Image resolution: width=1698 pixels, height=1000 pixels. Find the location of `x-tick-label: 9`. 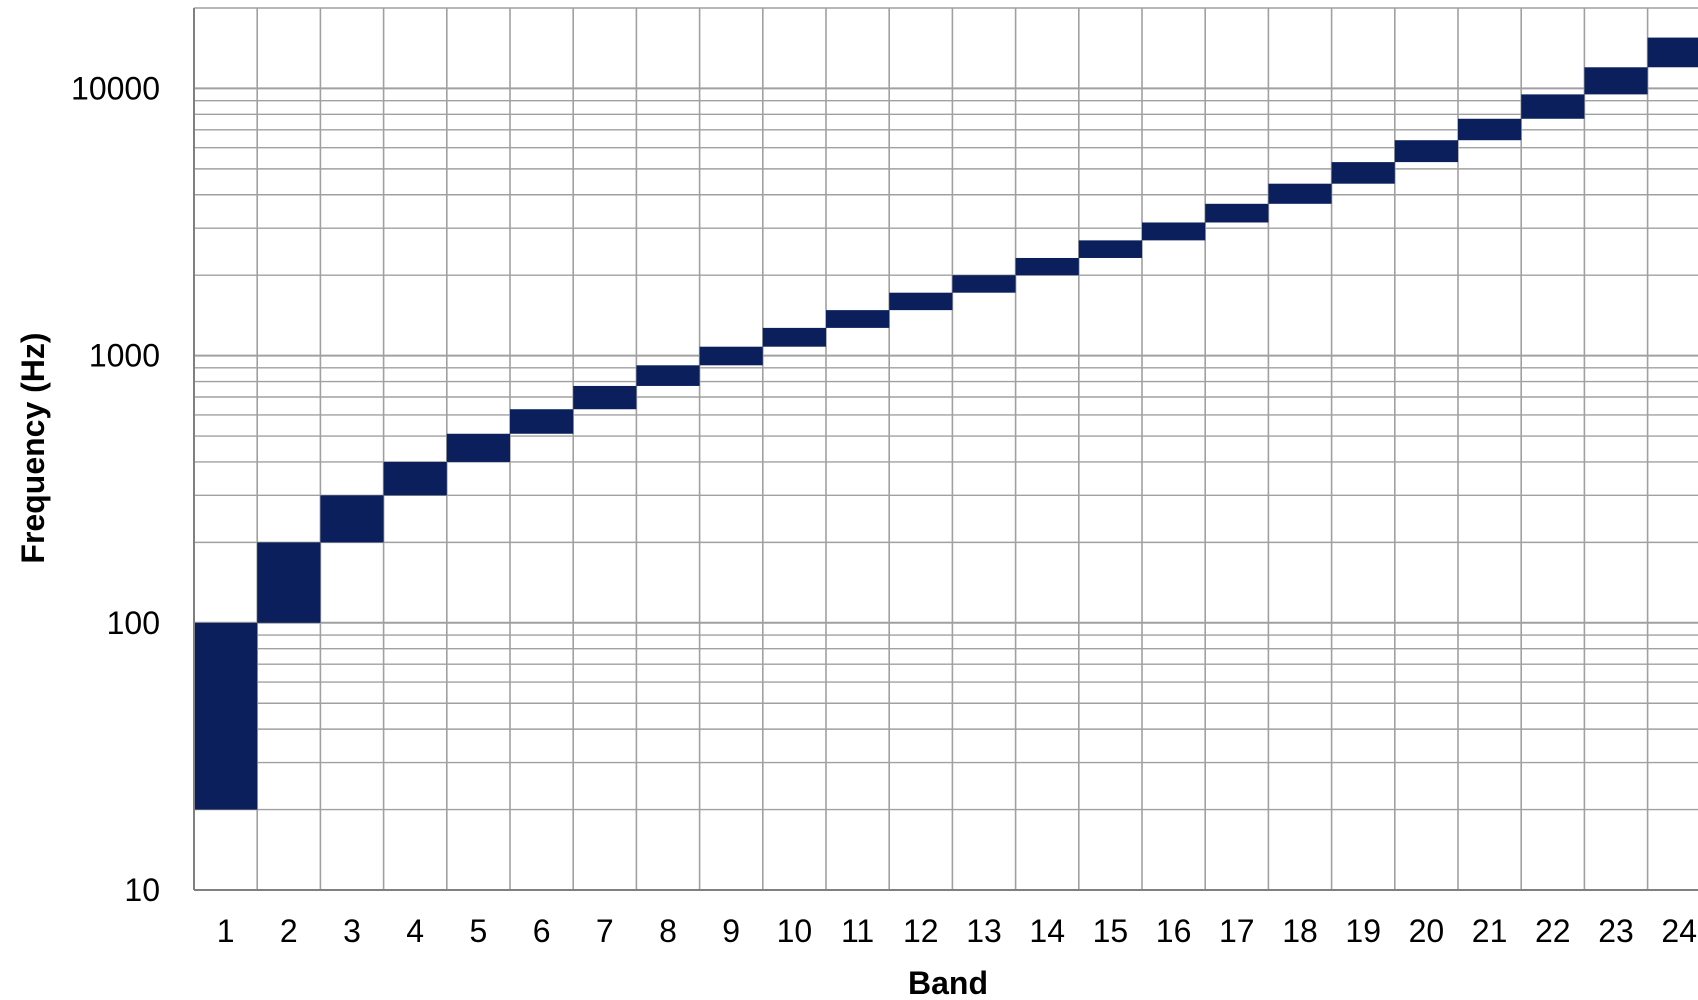

x-tick-label: 9 is located at coordinates (731, 931).